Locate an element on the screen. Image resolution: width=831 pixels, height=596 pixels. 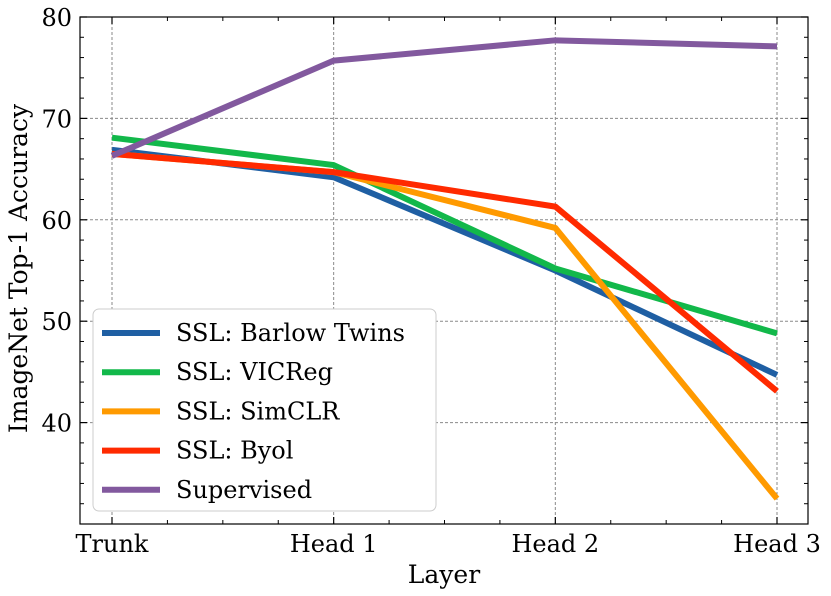
x-tick-label: Trunk is located at coordinates (112, 544).